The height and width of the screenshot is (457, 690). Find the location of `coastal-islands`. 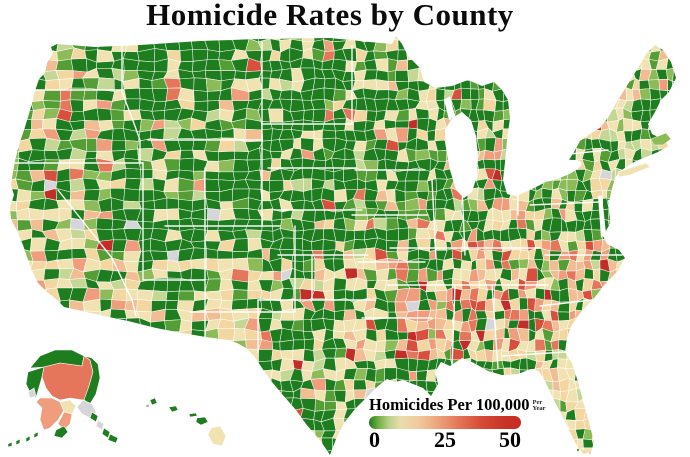

coastal-islands is located at coordinates (624, 293).